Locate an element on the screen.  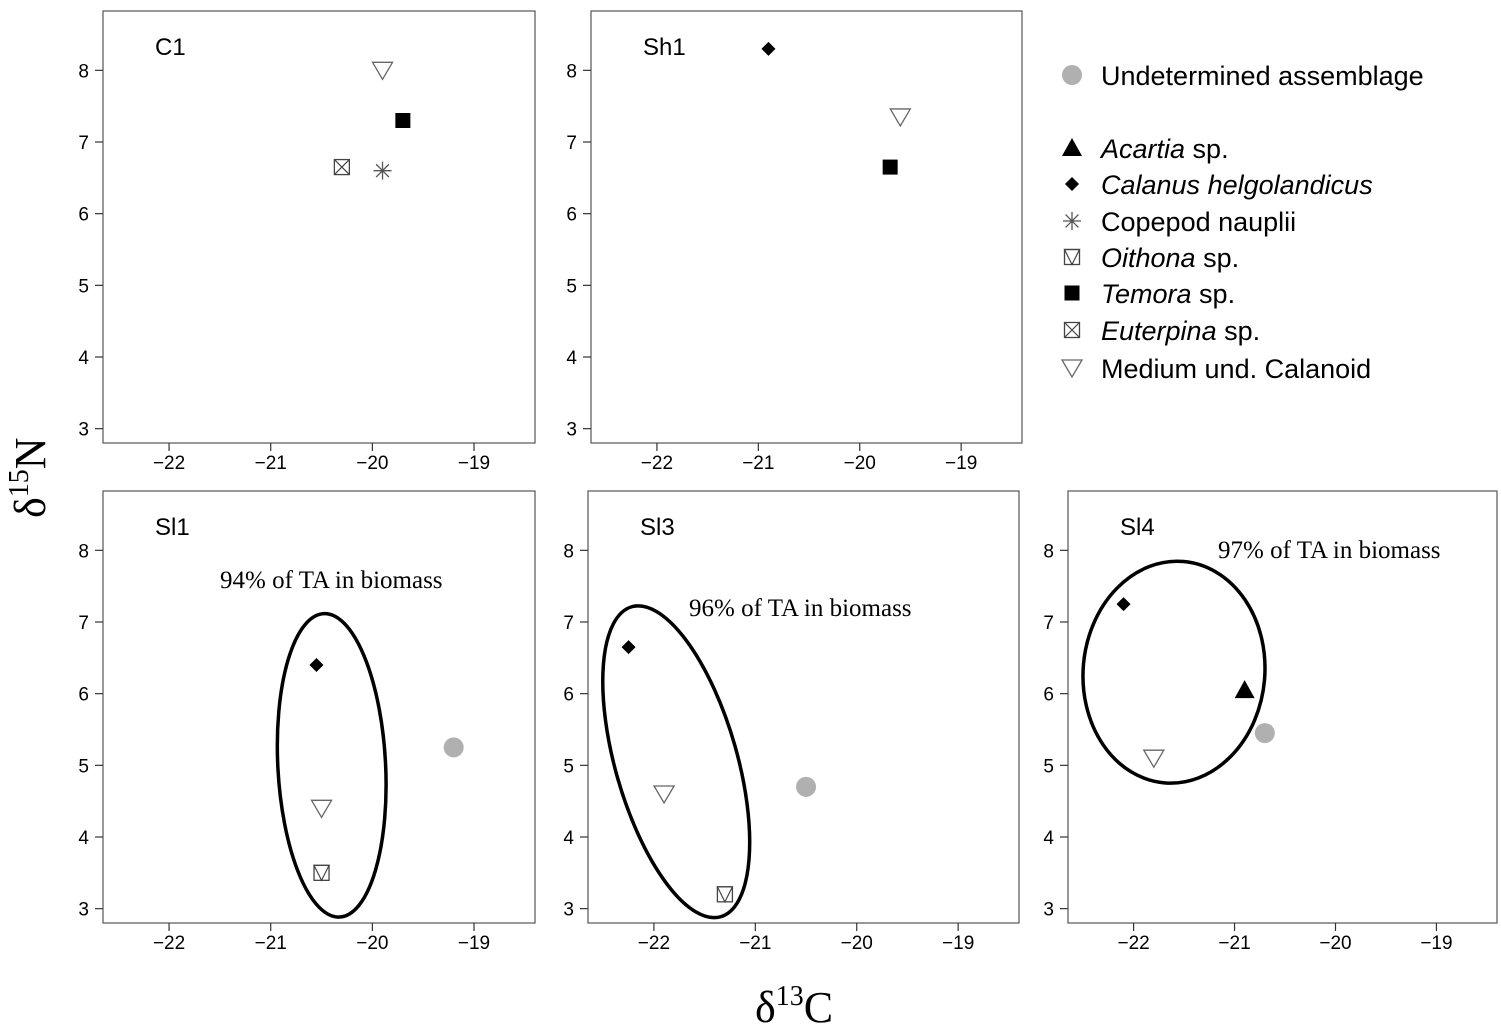
panel-label: Sh1 is located at coordinates (664, 47).